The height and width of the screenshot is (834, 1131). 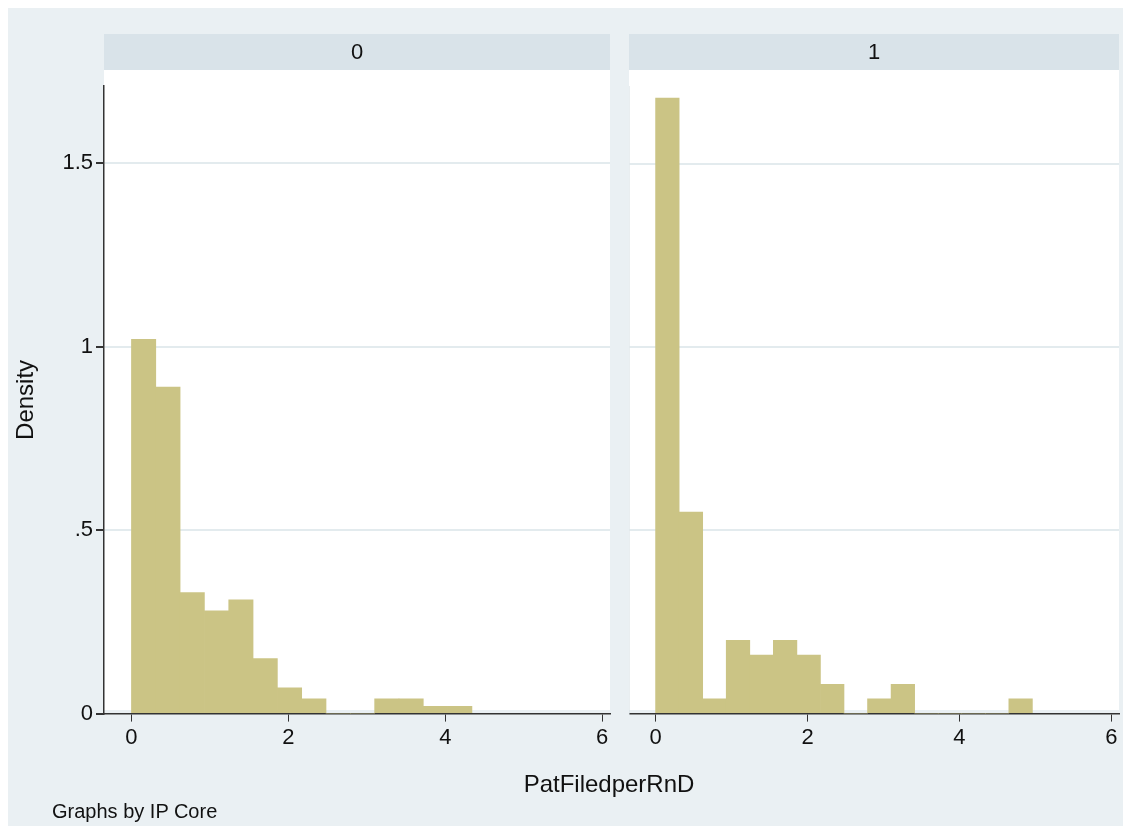 I want to click on x-axis-title: PatFiledperRnD, so click(x=609, y=784).